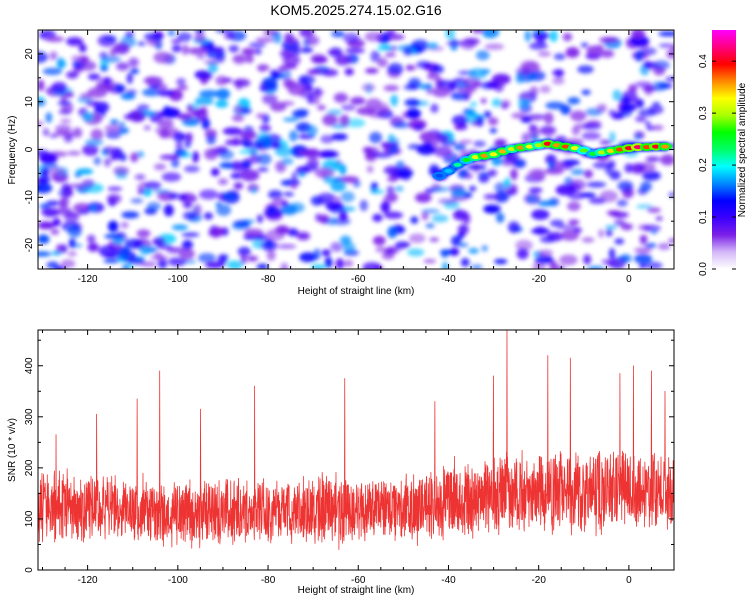 The image size is (750, 600). Describe the element at coordinates (356, 291) in the screenshot. I see `spectrogram-x-axis-label: Height of straight line (km)` at that location.